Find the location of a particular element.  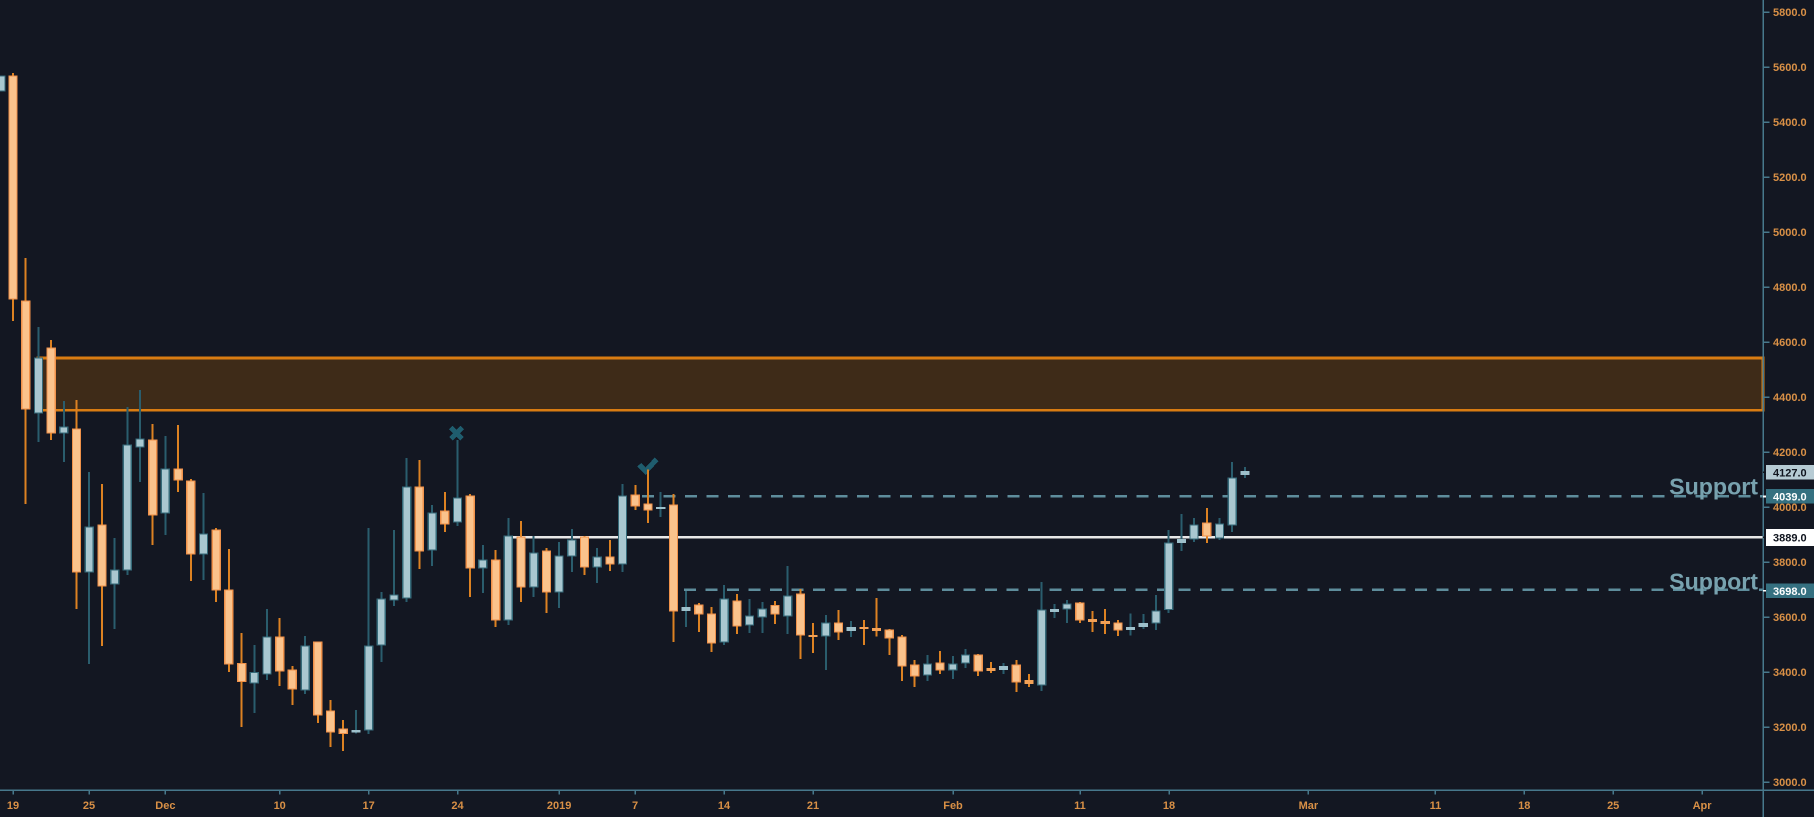

svg-text: 4000.0 is located at coordinates (1790, 508).